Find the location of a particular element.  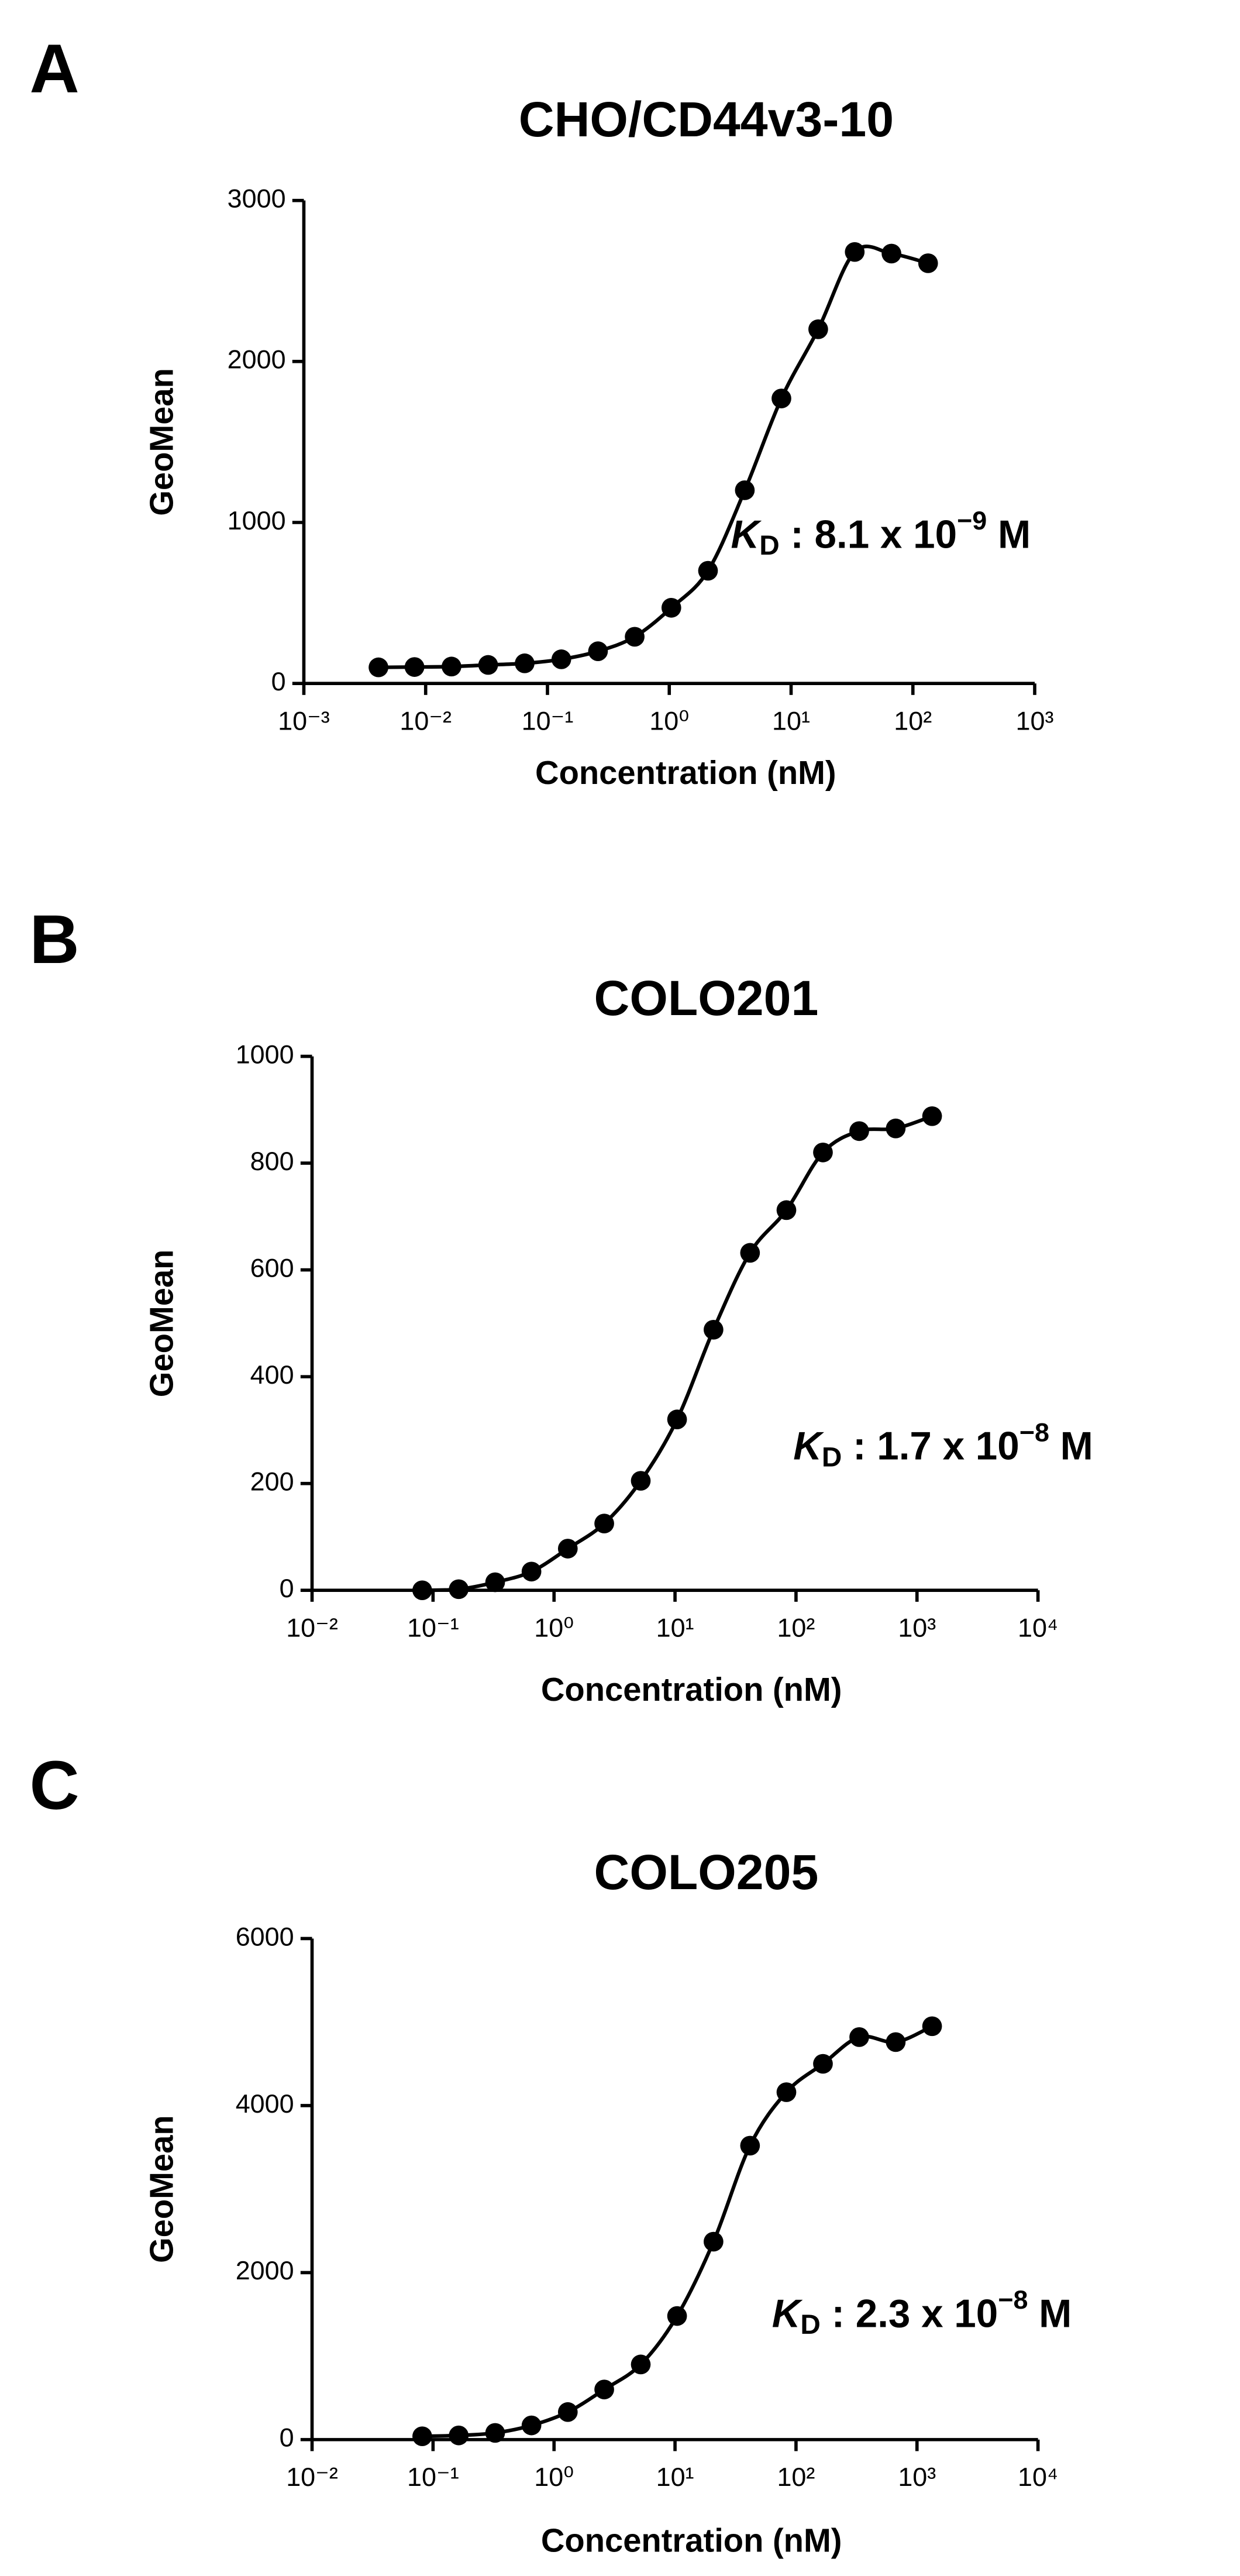

kd-annotation: KD : 8.1 x 10−9 M is located at coordinates (881, 533).